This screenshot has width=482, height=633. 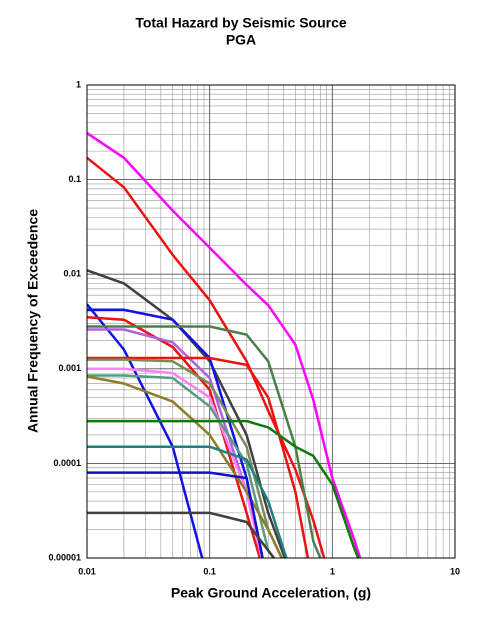 What do you see at coordinates (72, 274) in the screenshot?
I see `y-tick-label: 0.01` at bounding box center [72, 274].